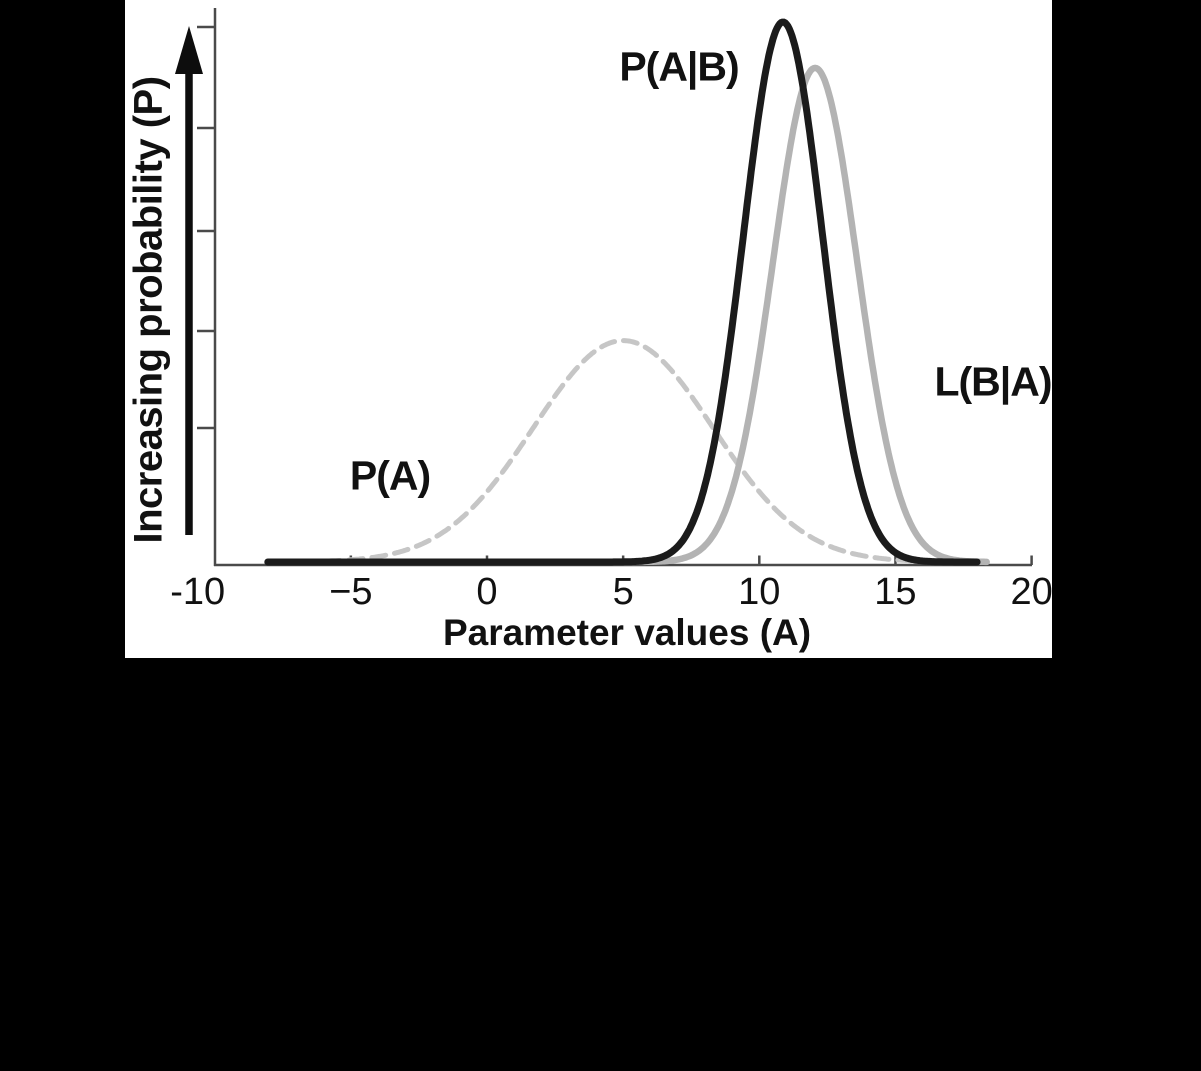 The image size is (1201, 1071). Describe the element at coordinates (600, 451) in the screenshot. I see `prior-curve` at that location.